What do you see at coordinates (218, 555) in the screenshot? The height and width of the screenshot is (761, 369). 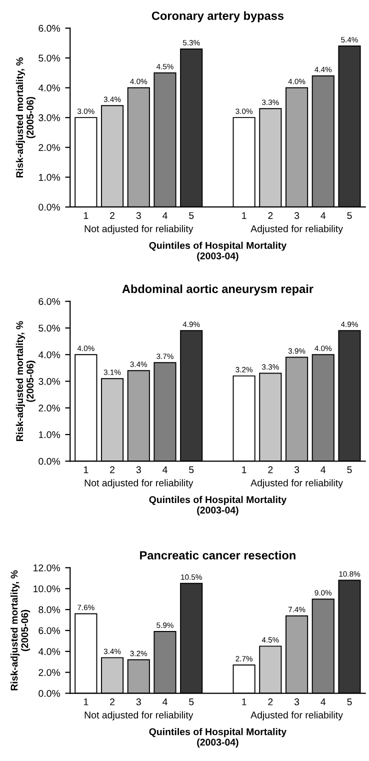 I see `chart-title: Pancreatic cancer resection` at bounding box center [218, 555].